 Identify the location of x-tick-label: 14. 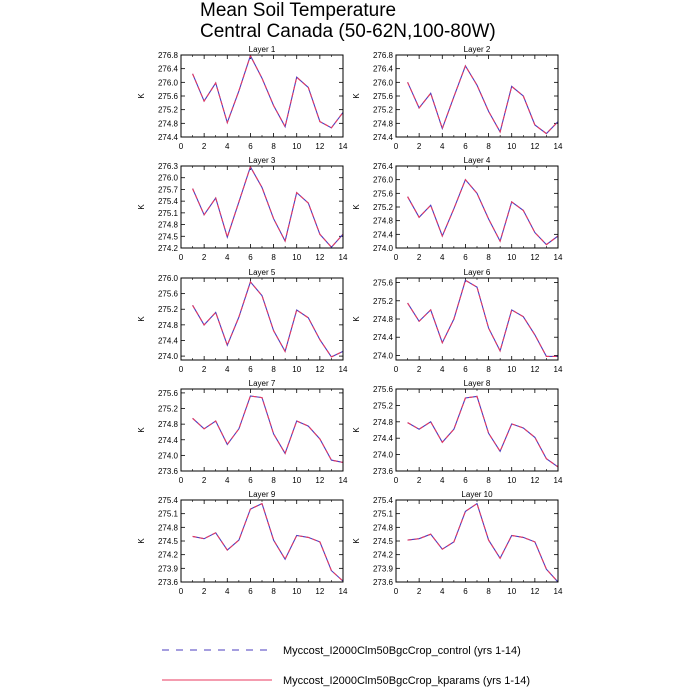
(343, 591).